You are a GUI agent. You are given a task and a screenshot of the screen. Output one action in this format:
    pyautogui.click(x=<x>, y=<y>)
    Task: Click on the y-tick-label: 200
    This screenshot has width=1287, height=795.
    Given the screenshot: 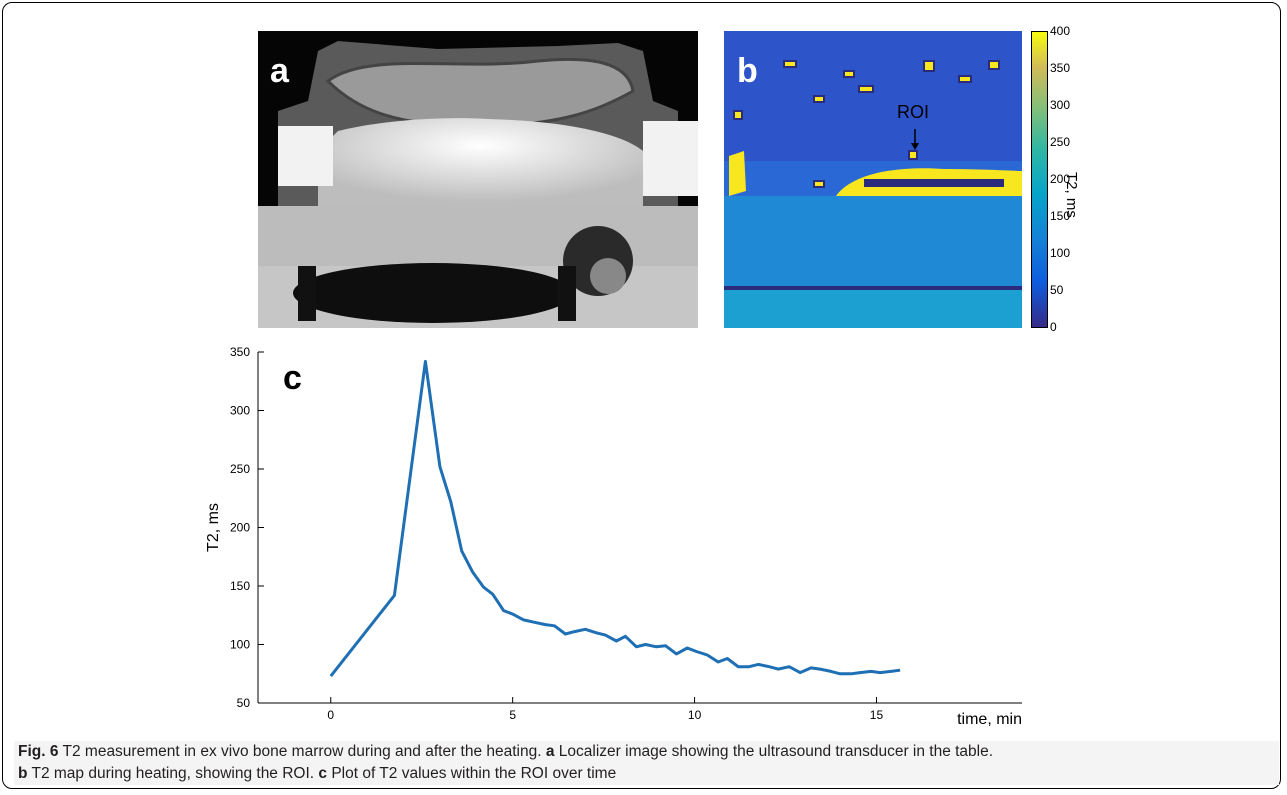 What is the action you would take?
    pyautogui.click(x=240, y=528)
    